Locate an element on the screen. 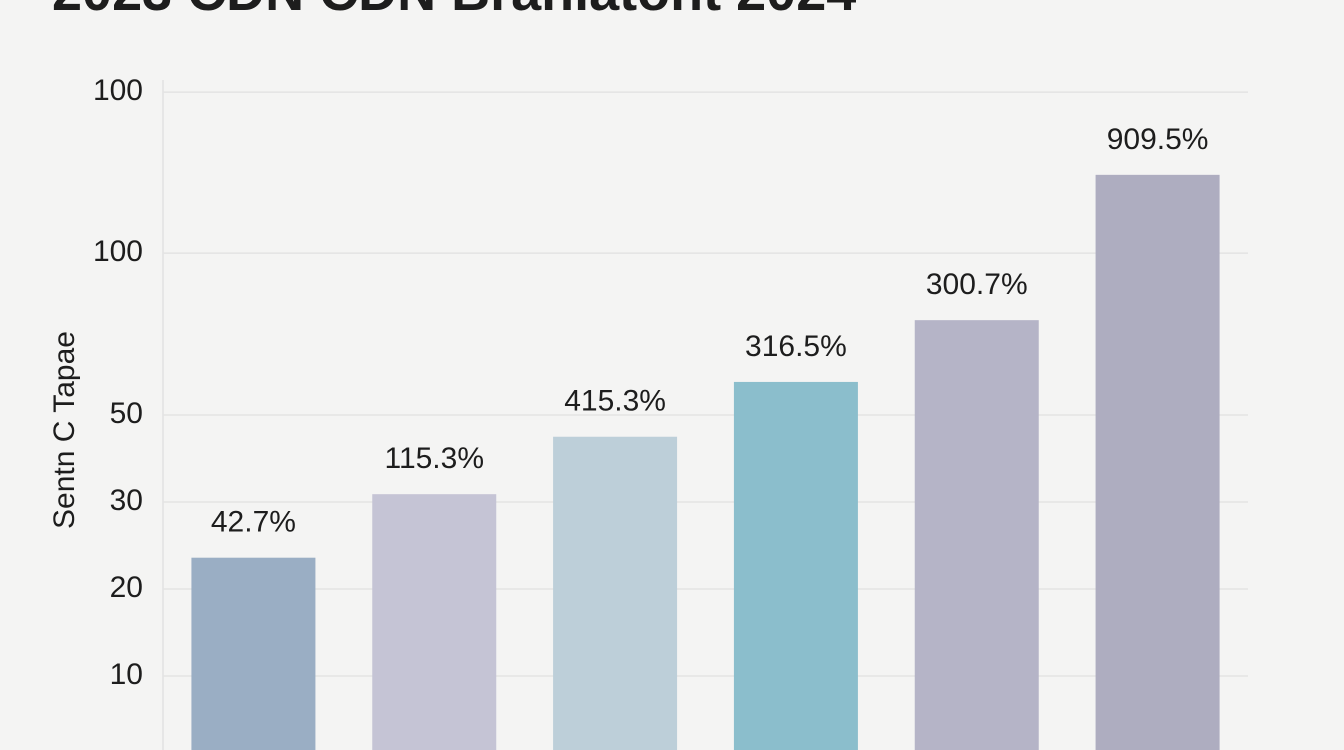 Image resolution: width=1344 pixels, height=750 pixels. y-tick-label: 10 is located at coordinates (126, 674).